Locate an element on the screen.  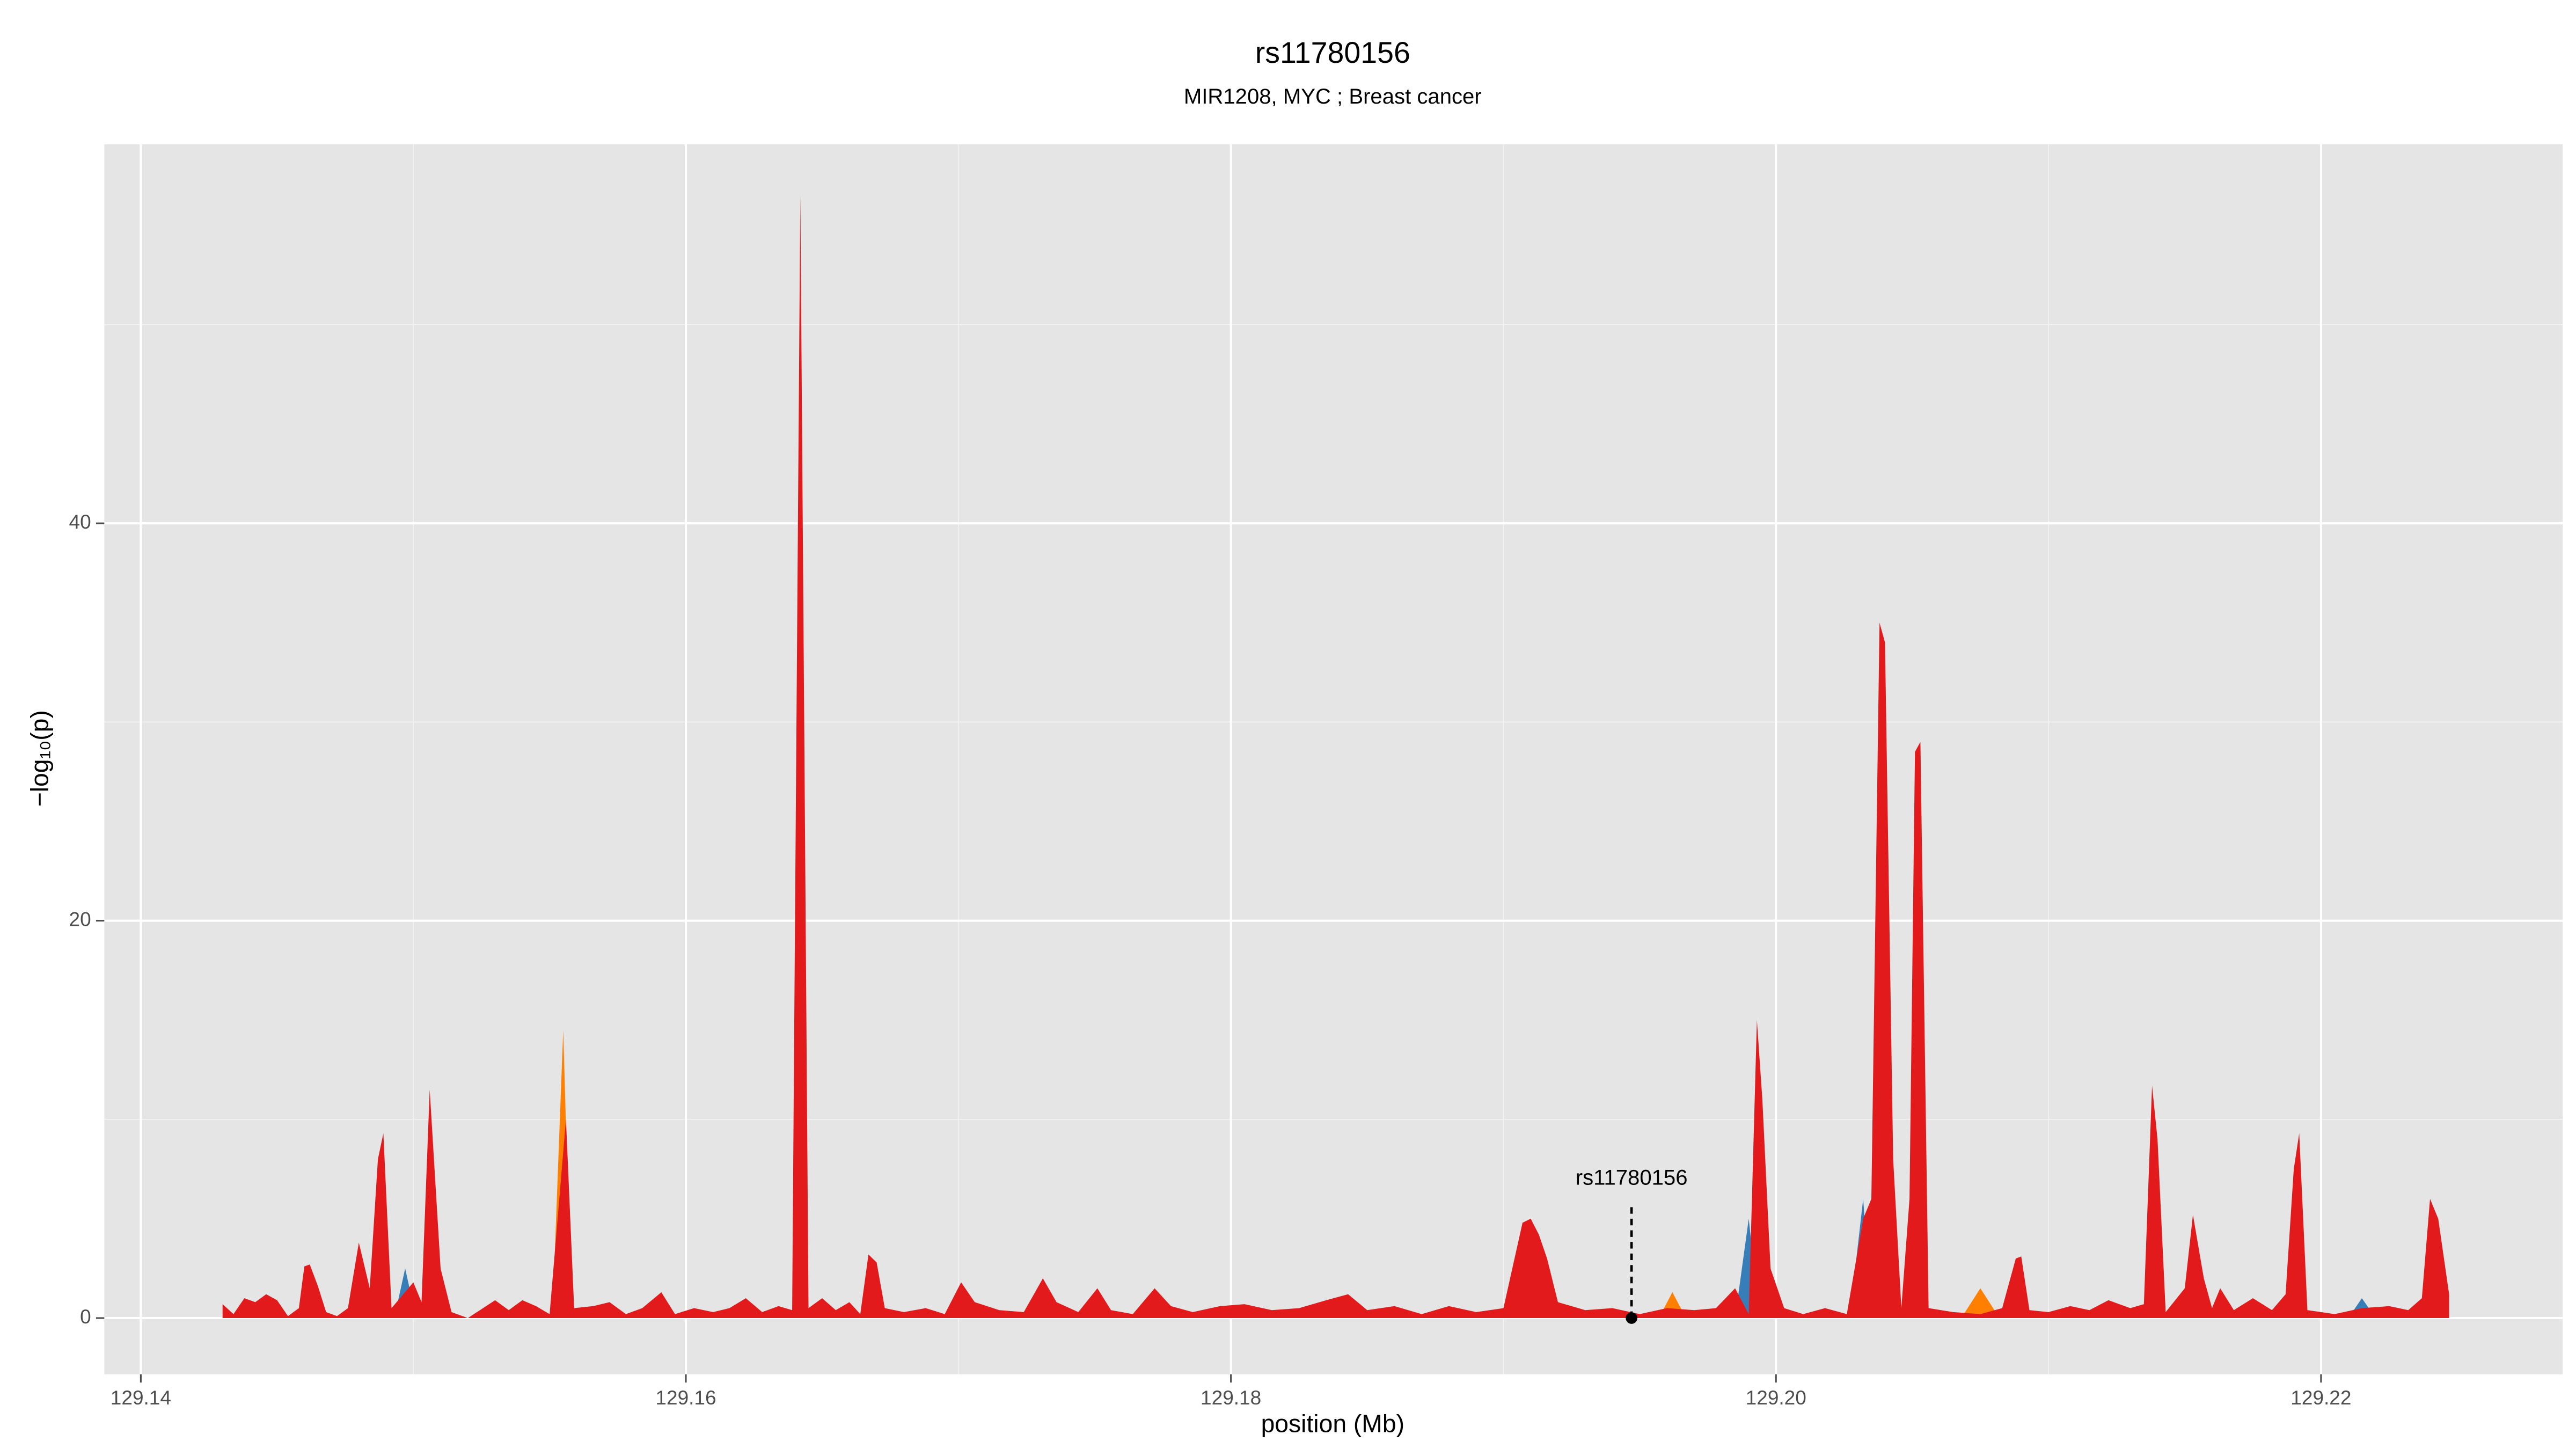
y-tick-label: 40 is located at coordinates (80, 521).